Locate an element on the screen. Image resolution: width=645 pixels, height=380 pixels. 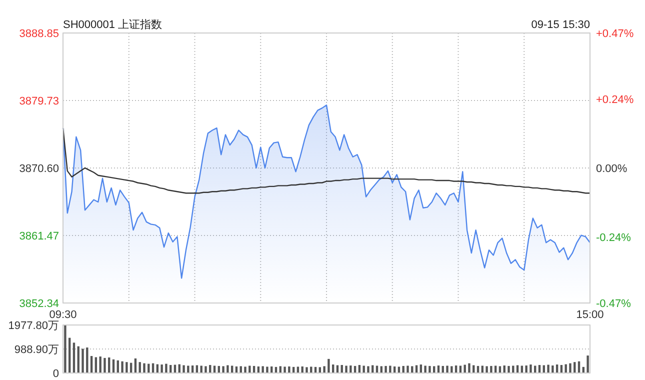
y-tick-label: 3888.85 is located at coordinates (39, 34).